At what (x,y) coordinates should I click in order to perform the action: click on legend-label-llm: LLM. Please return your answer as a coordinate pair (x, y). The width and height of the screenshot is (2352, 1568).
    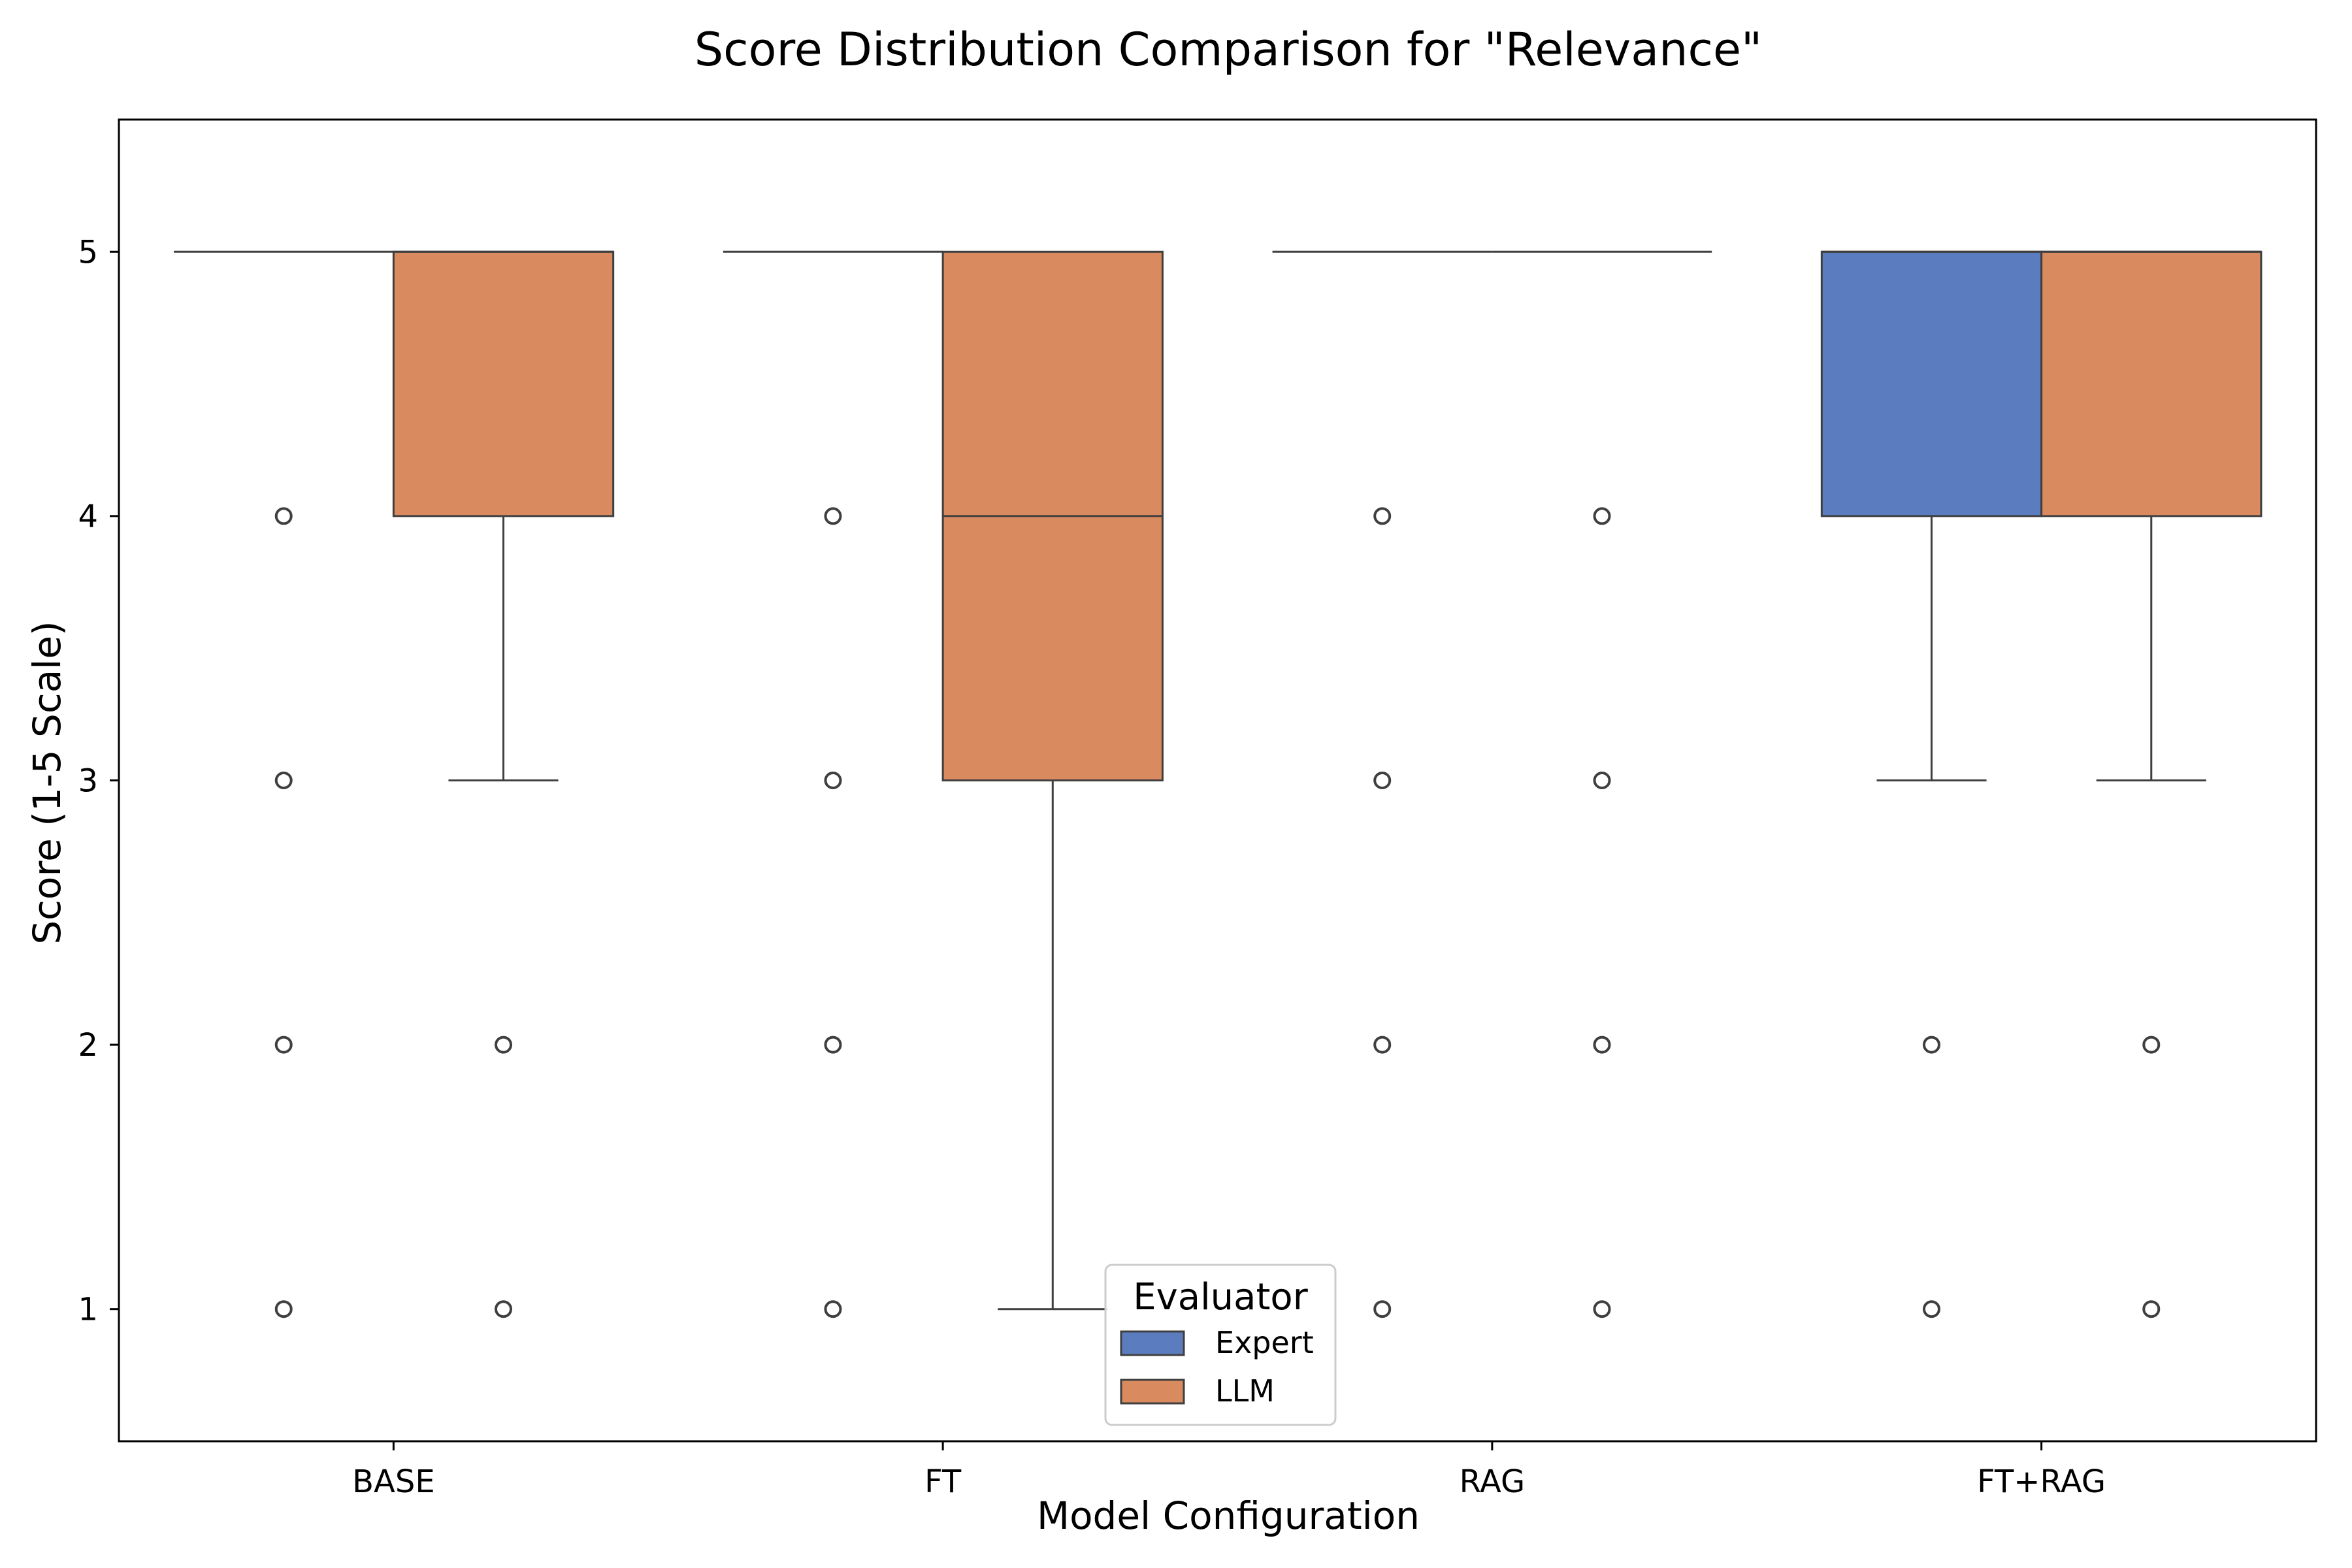
    Looking at the image, I should click on (1245, 1391).